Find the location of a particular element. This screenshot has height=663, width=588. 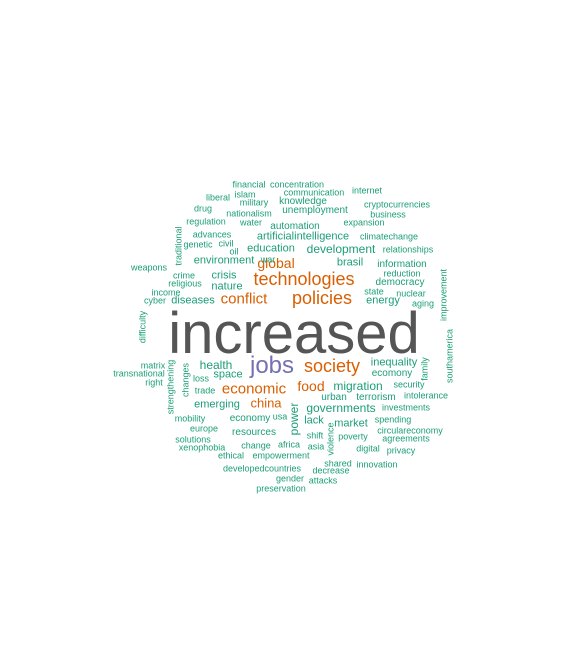

word-privacy: privacy is located at coordinates (401, 450).